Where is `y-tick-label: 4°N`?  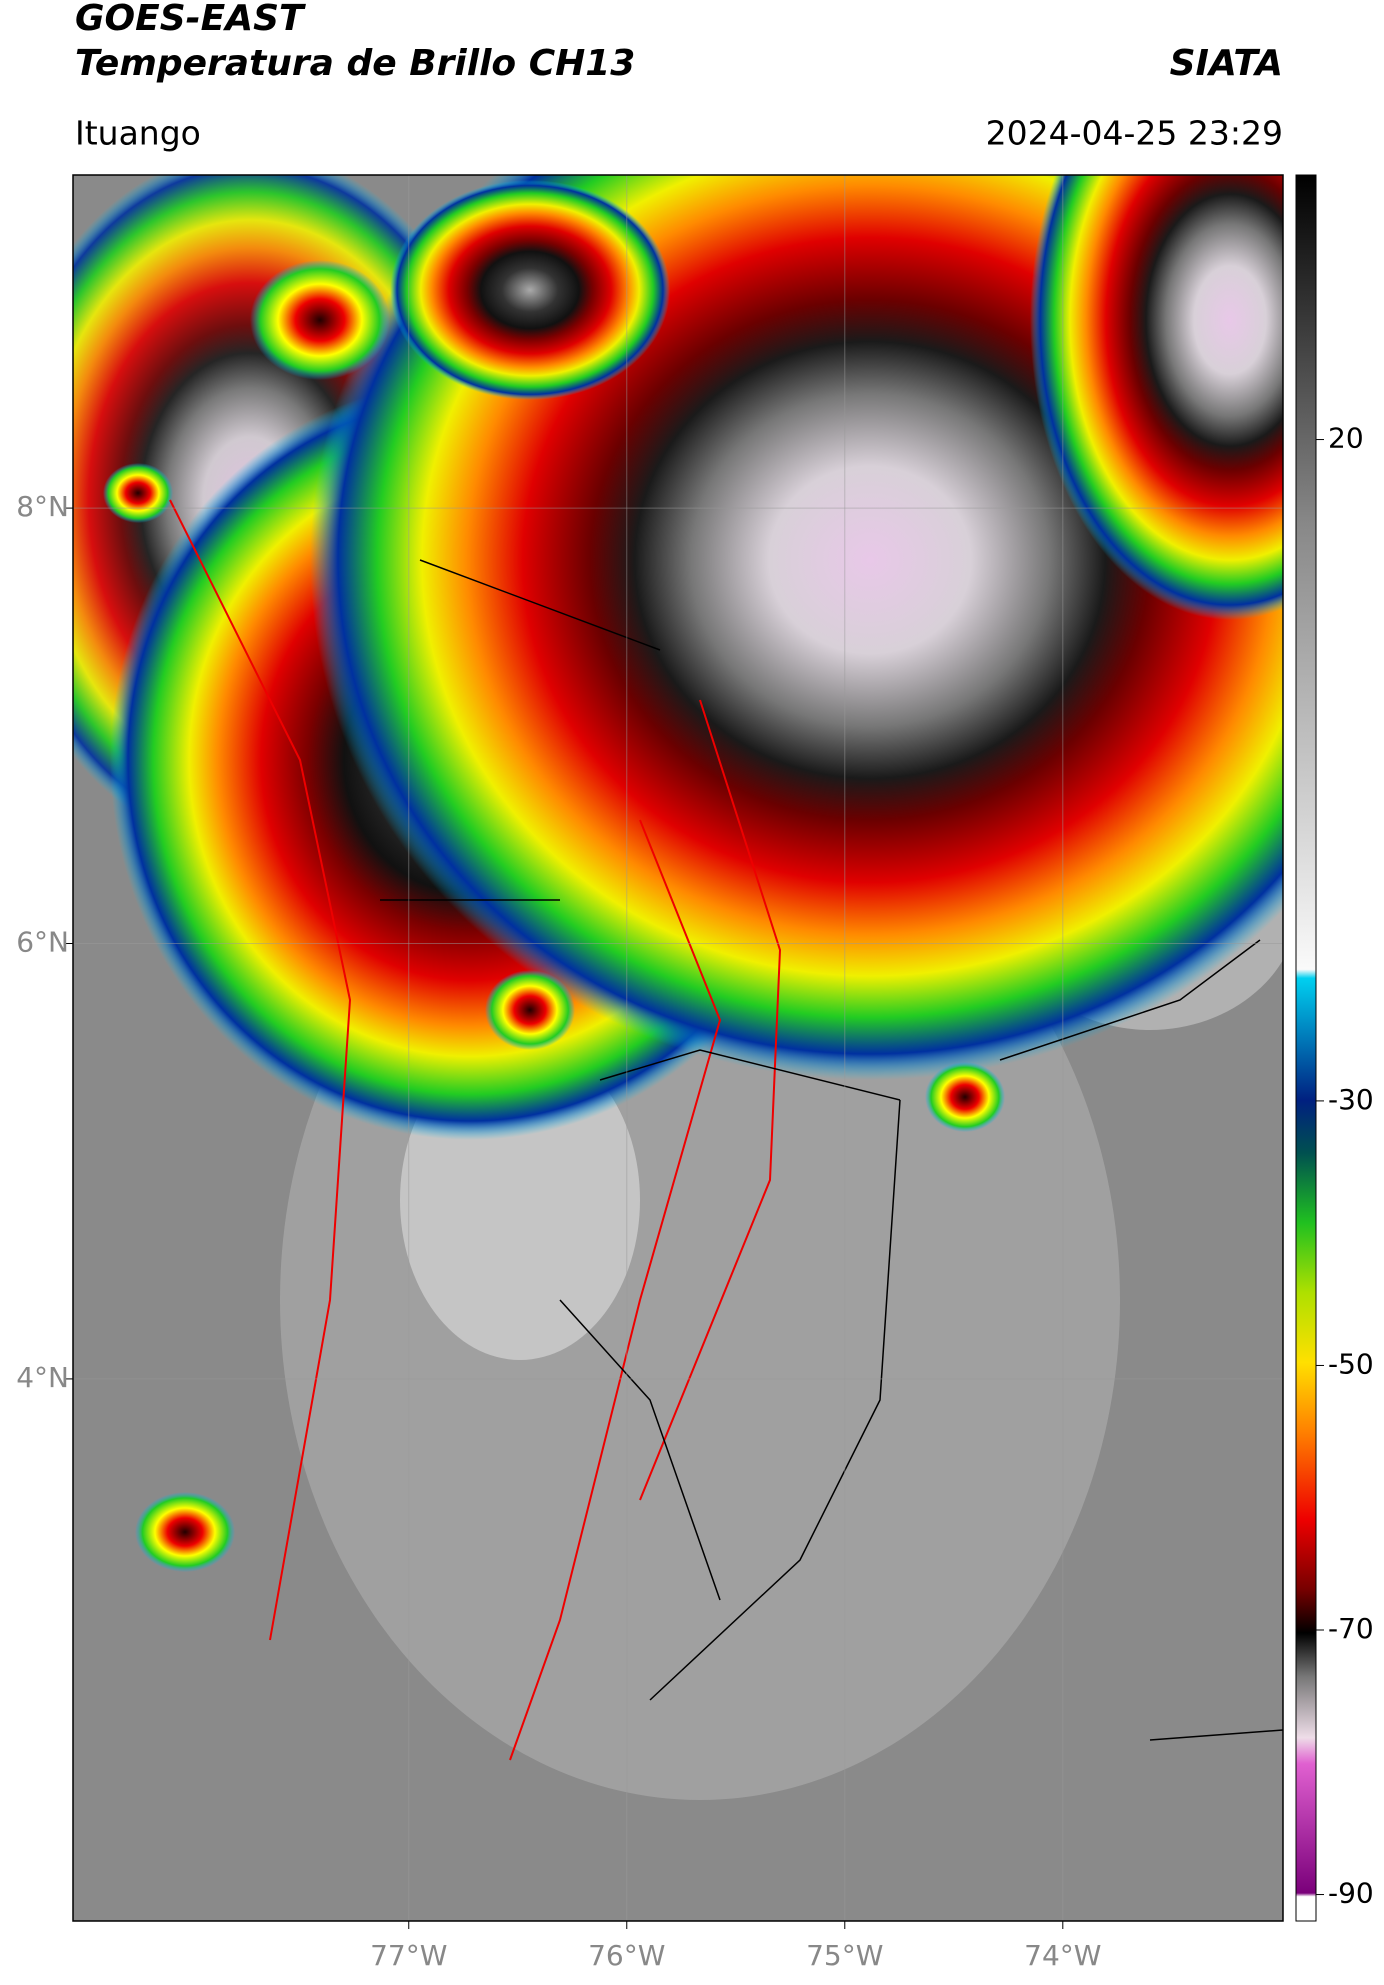
y-tick-label: 4°N is located at coordinates (42, 1377).